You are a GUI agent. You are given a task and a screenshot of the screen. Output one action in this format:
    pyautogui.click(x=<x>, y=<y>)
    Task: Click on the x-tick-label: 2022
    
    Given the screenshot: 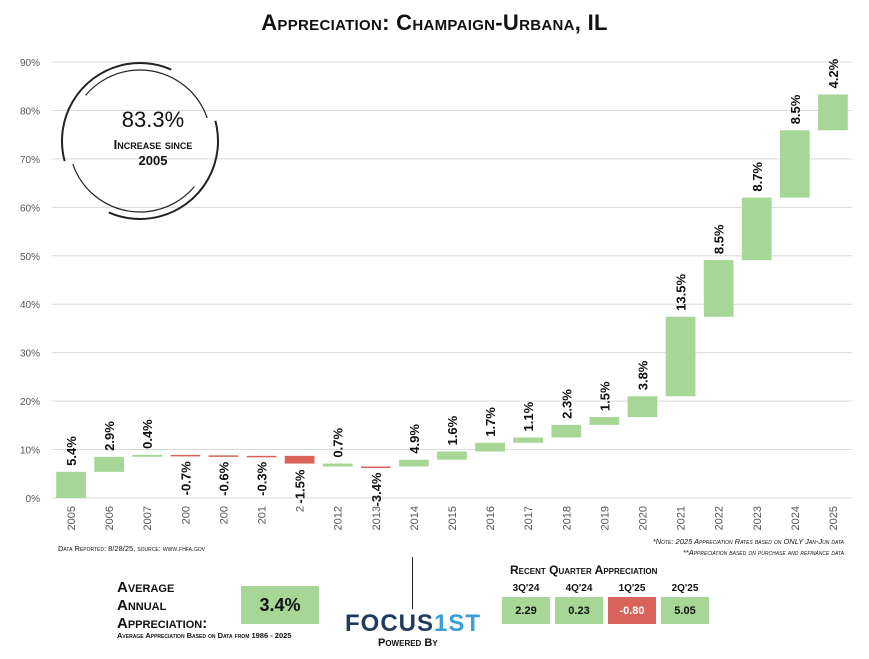 What is the action you would take?
    pyautogui.click(x=720, y=518)
    